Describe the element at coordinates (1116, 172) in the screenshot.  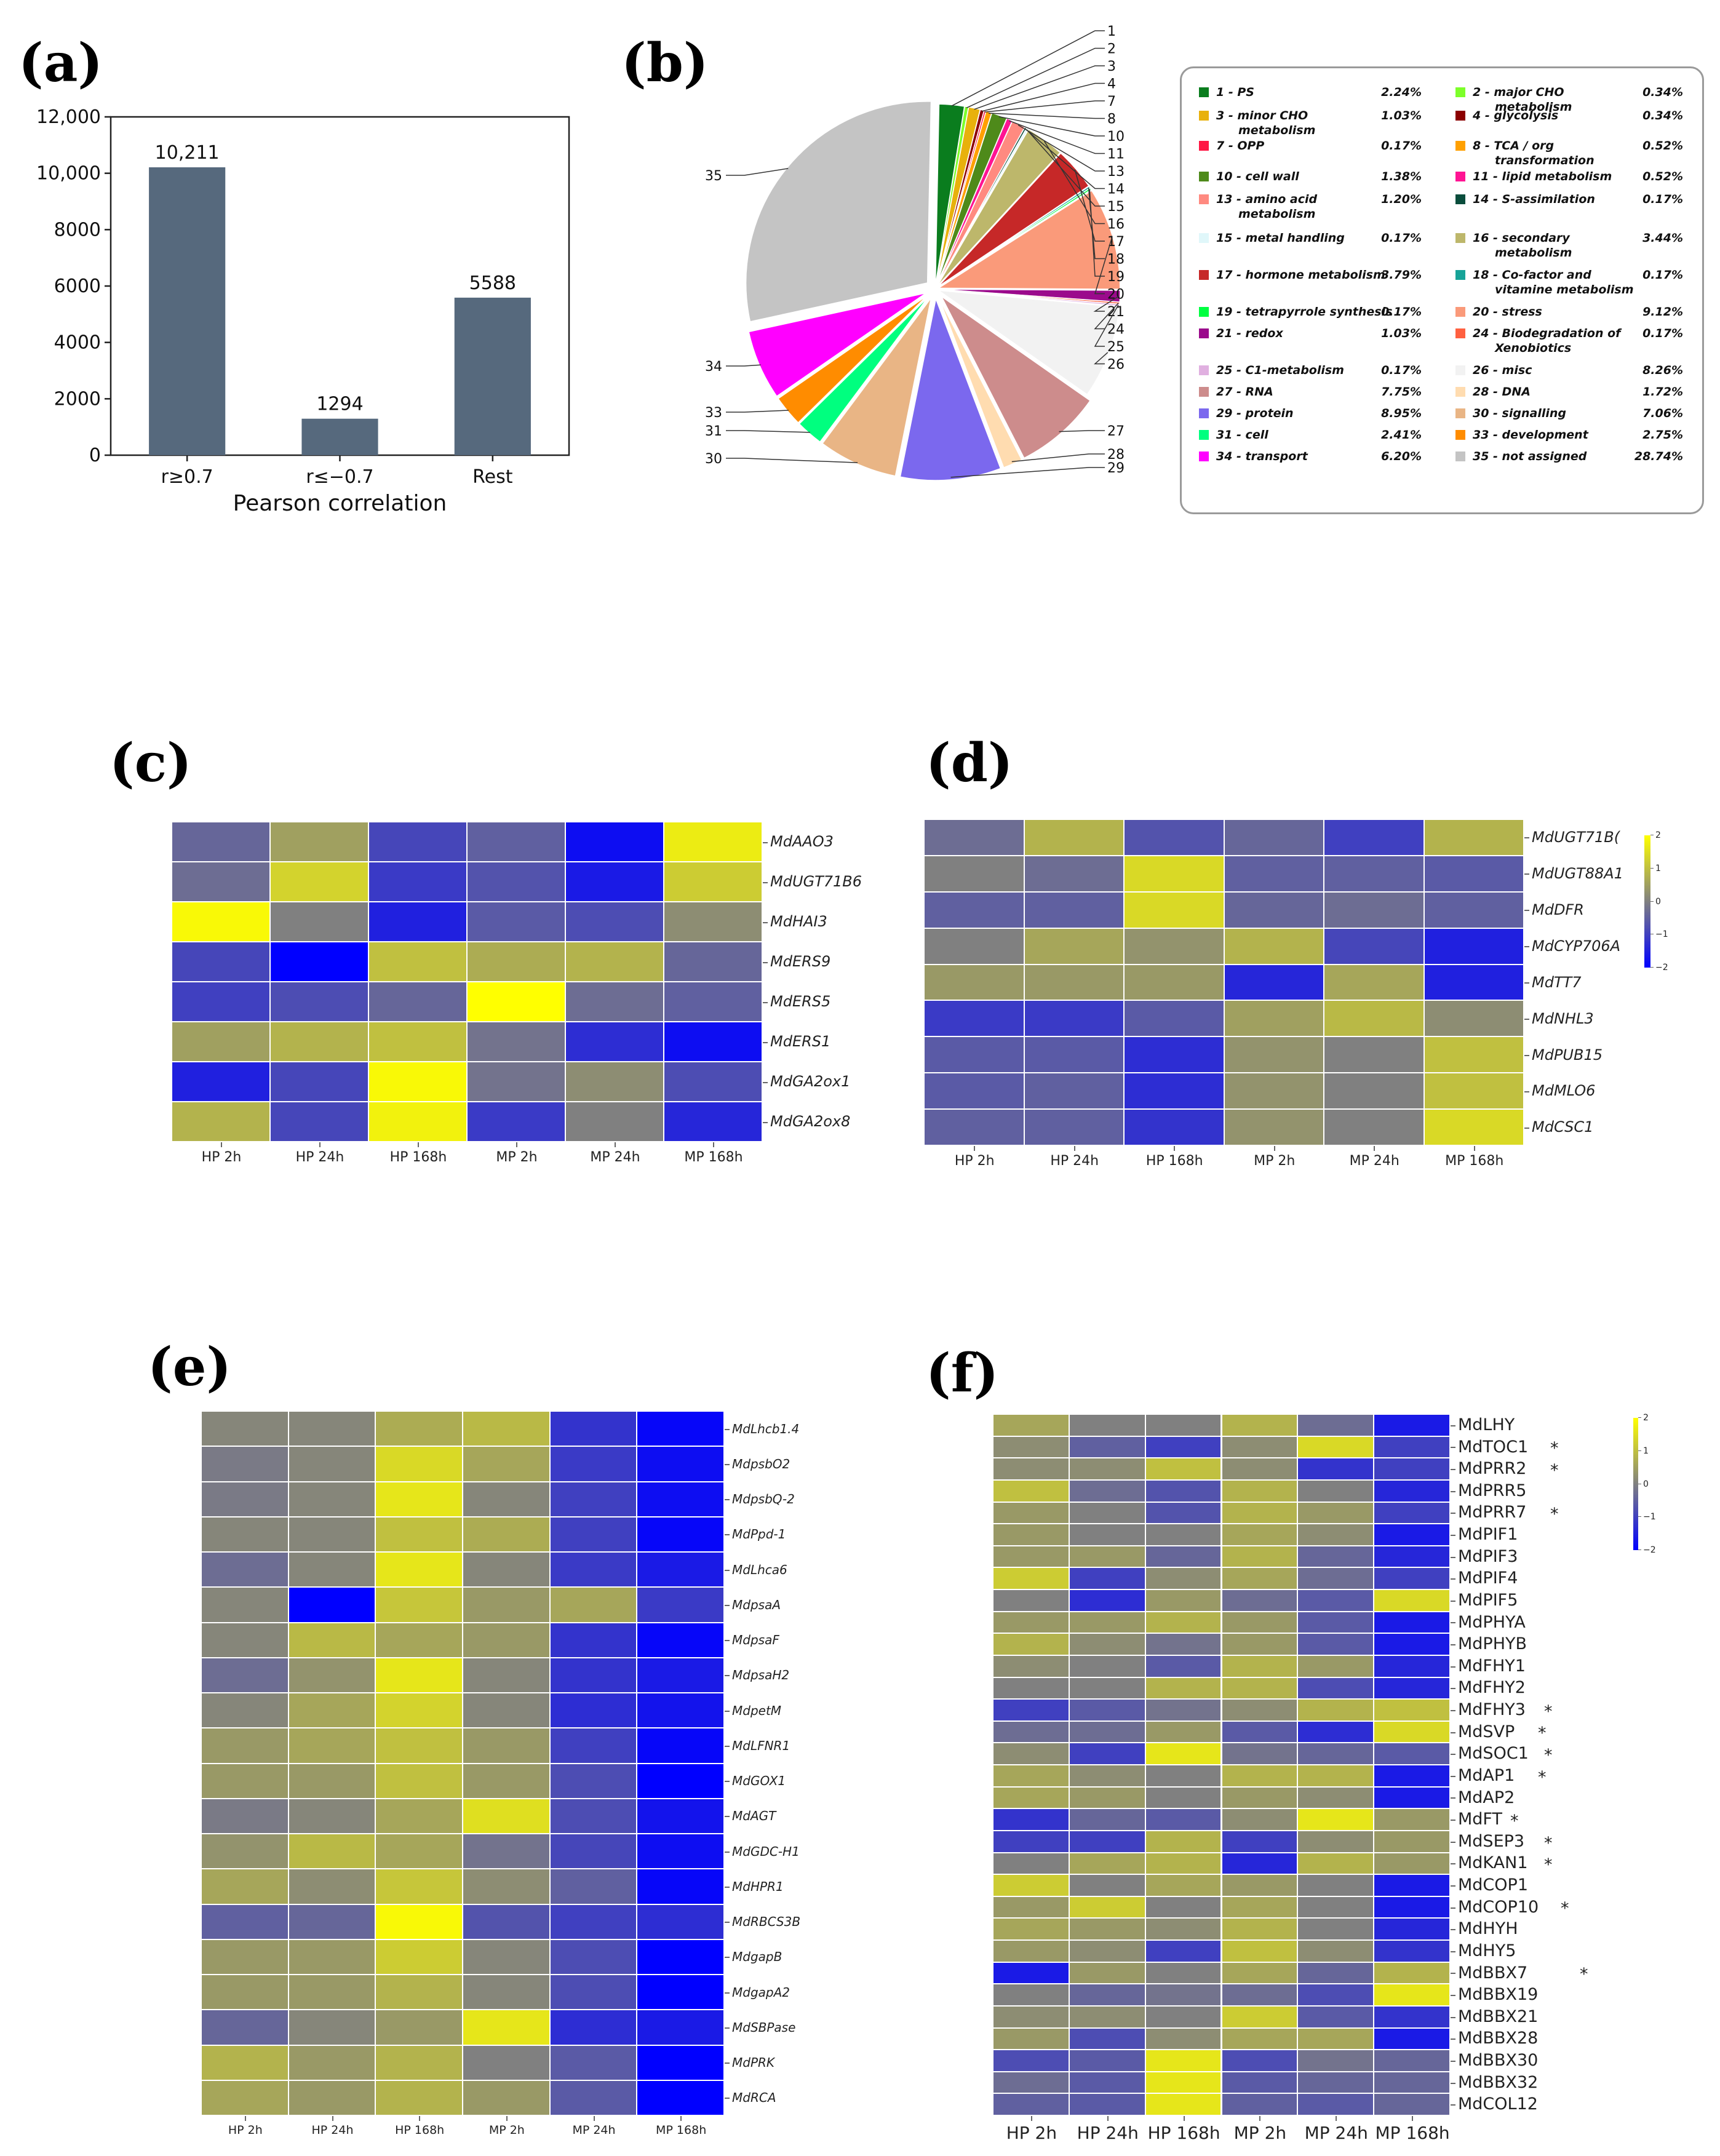
I see `callout-label: 13` at that location.